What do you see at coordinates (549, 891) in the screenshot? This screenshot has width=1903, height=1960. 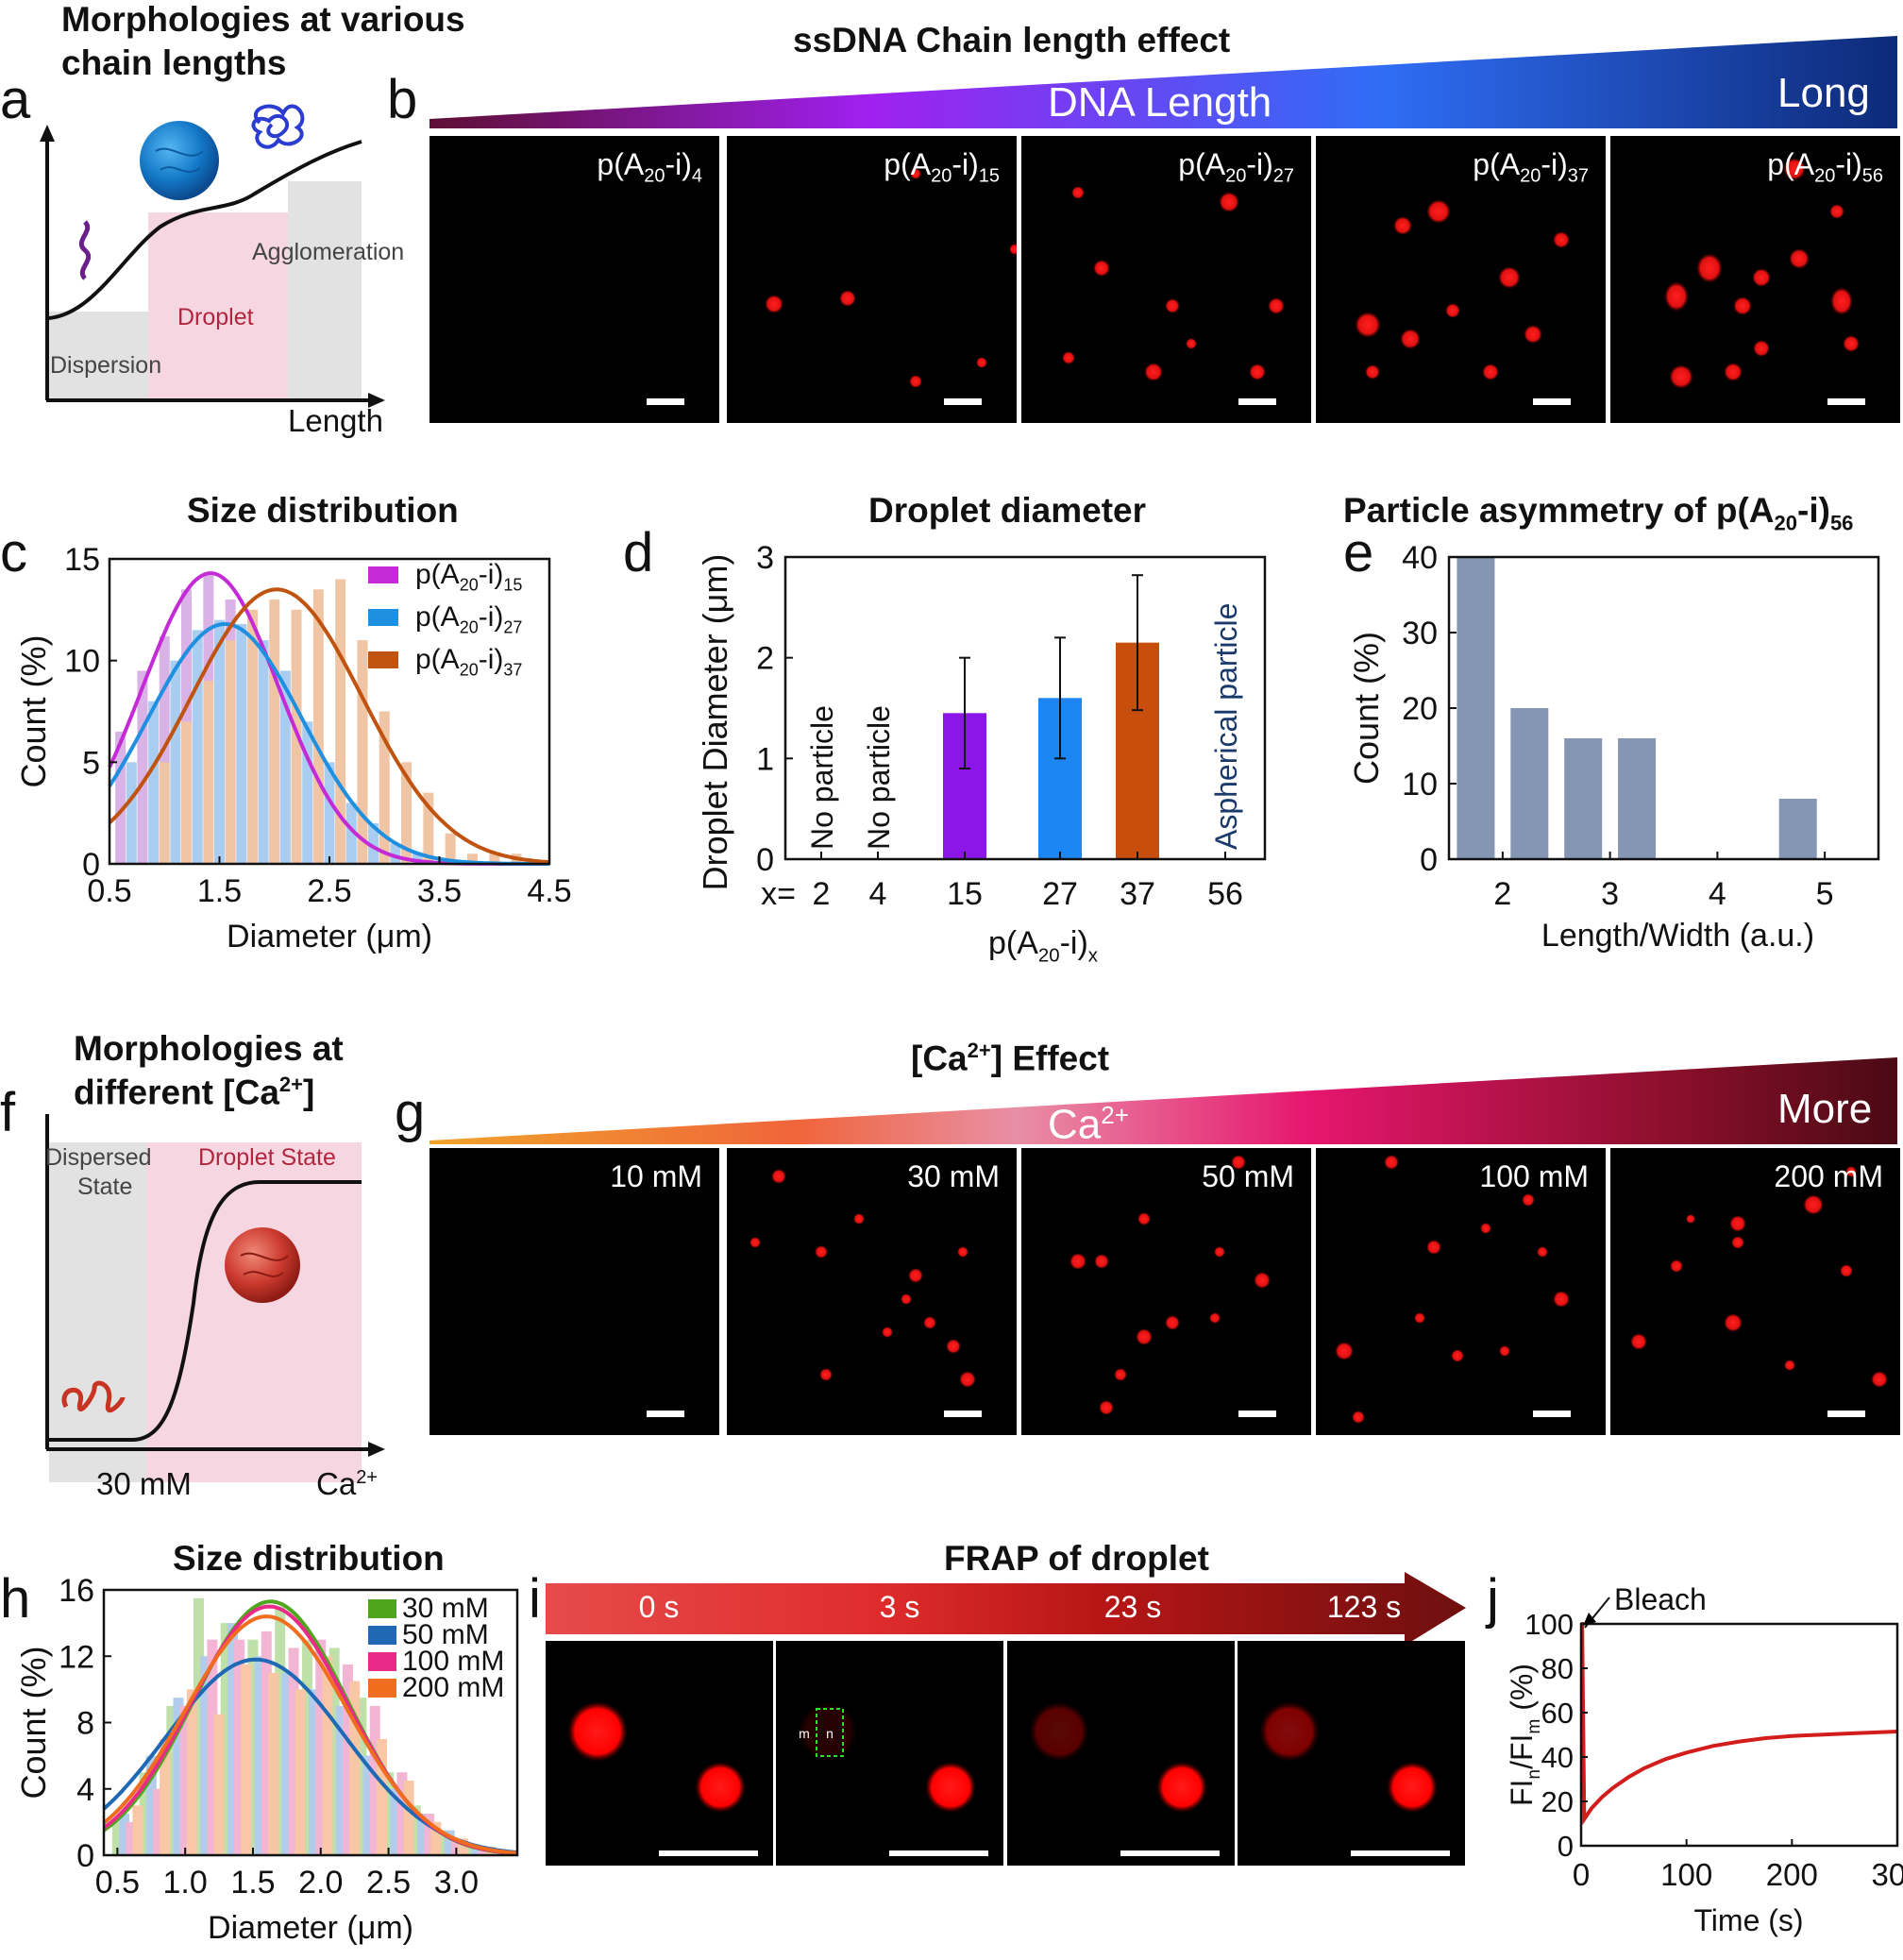 I see `x-tick-label: 4.5` at bounding box center [549, 891].